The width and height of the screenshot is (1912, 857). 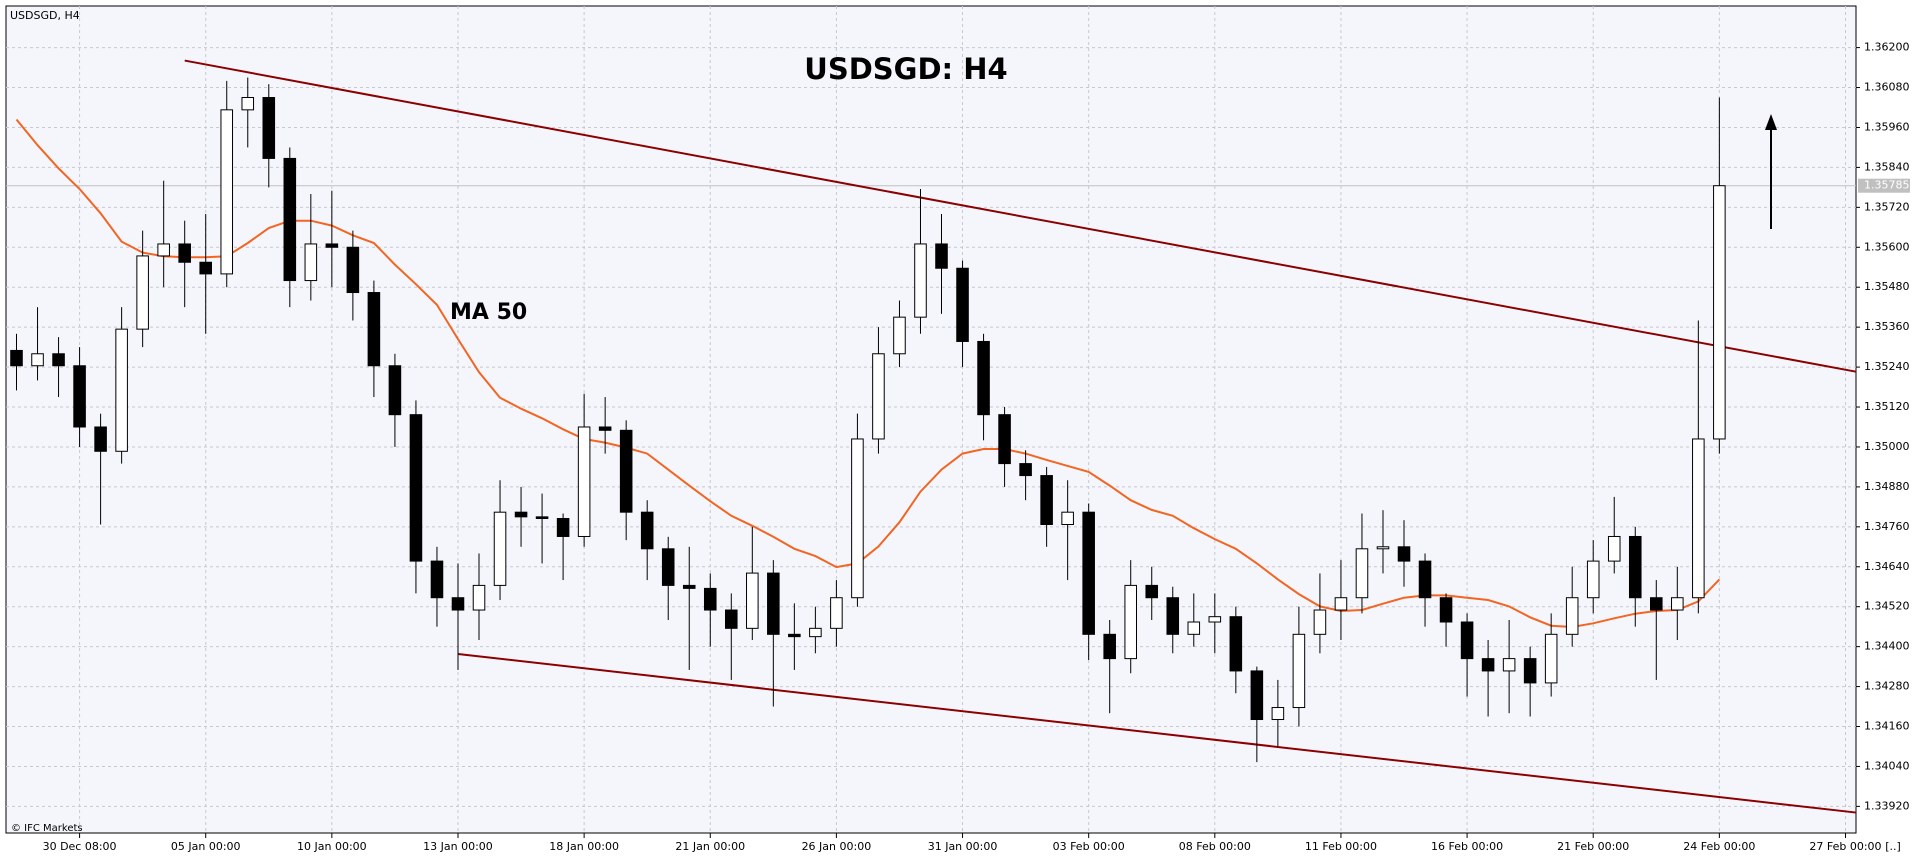 I want to click on x-tick-label: 16 Feb 00:00, so click(x=1467, y=846).